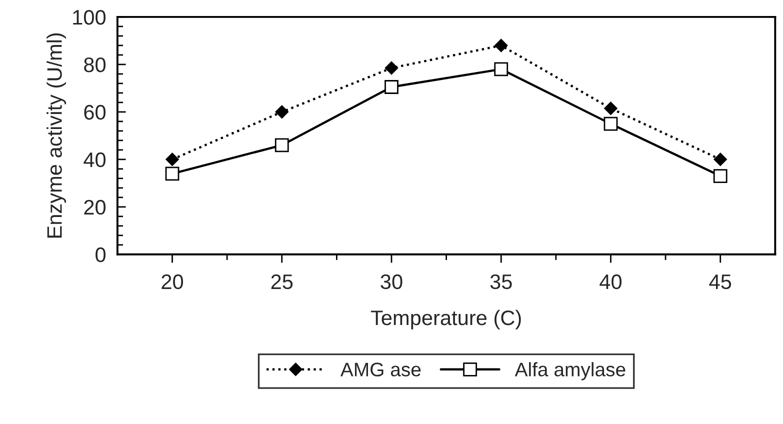  What do you see at coordinates (611, 282) in the screenshot?
I see `x-tick-label: 40` at bounding box center [611, 282].